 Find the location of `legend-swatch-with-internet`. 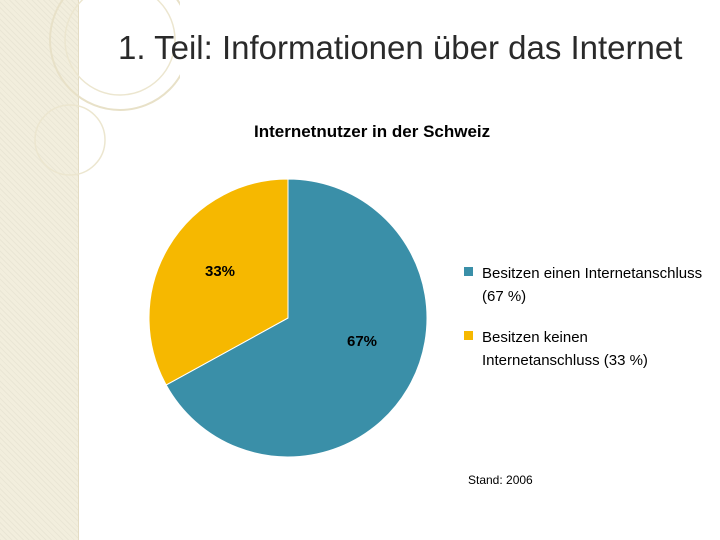

legend-swatch-with-internet is located at coordinates (468, 271).